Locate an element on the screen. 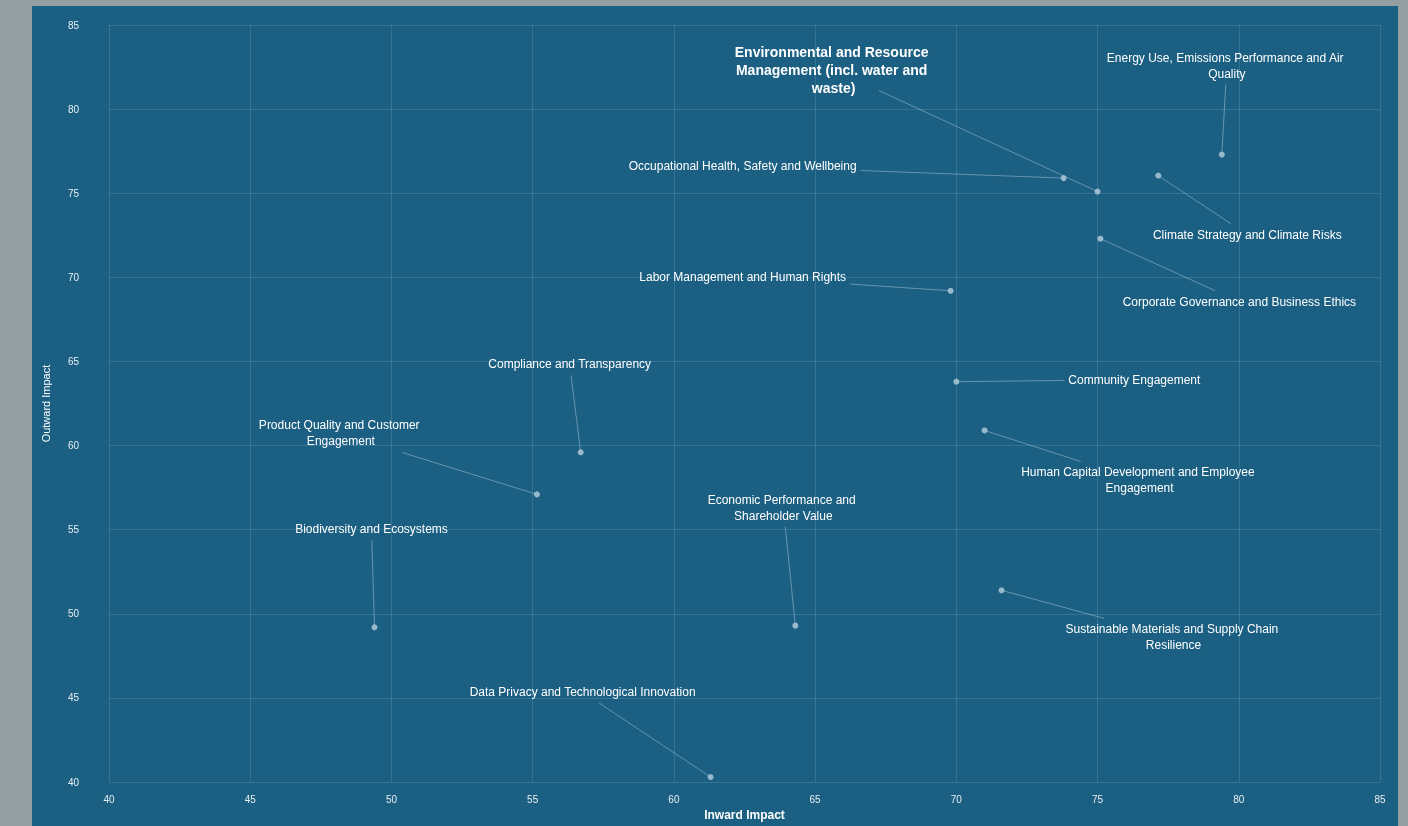 Image resolution: width=1408 pixels, height=826 pixels. x-axis-title: Inward Impact is located at coordinates (744, 815).